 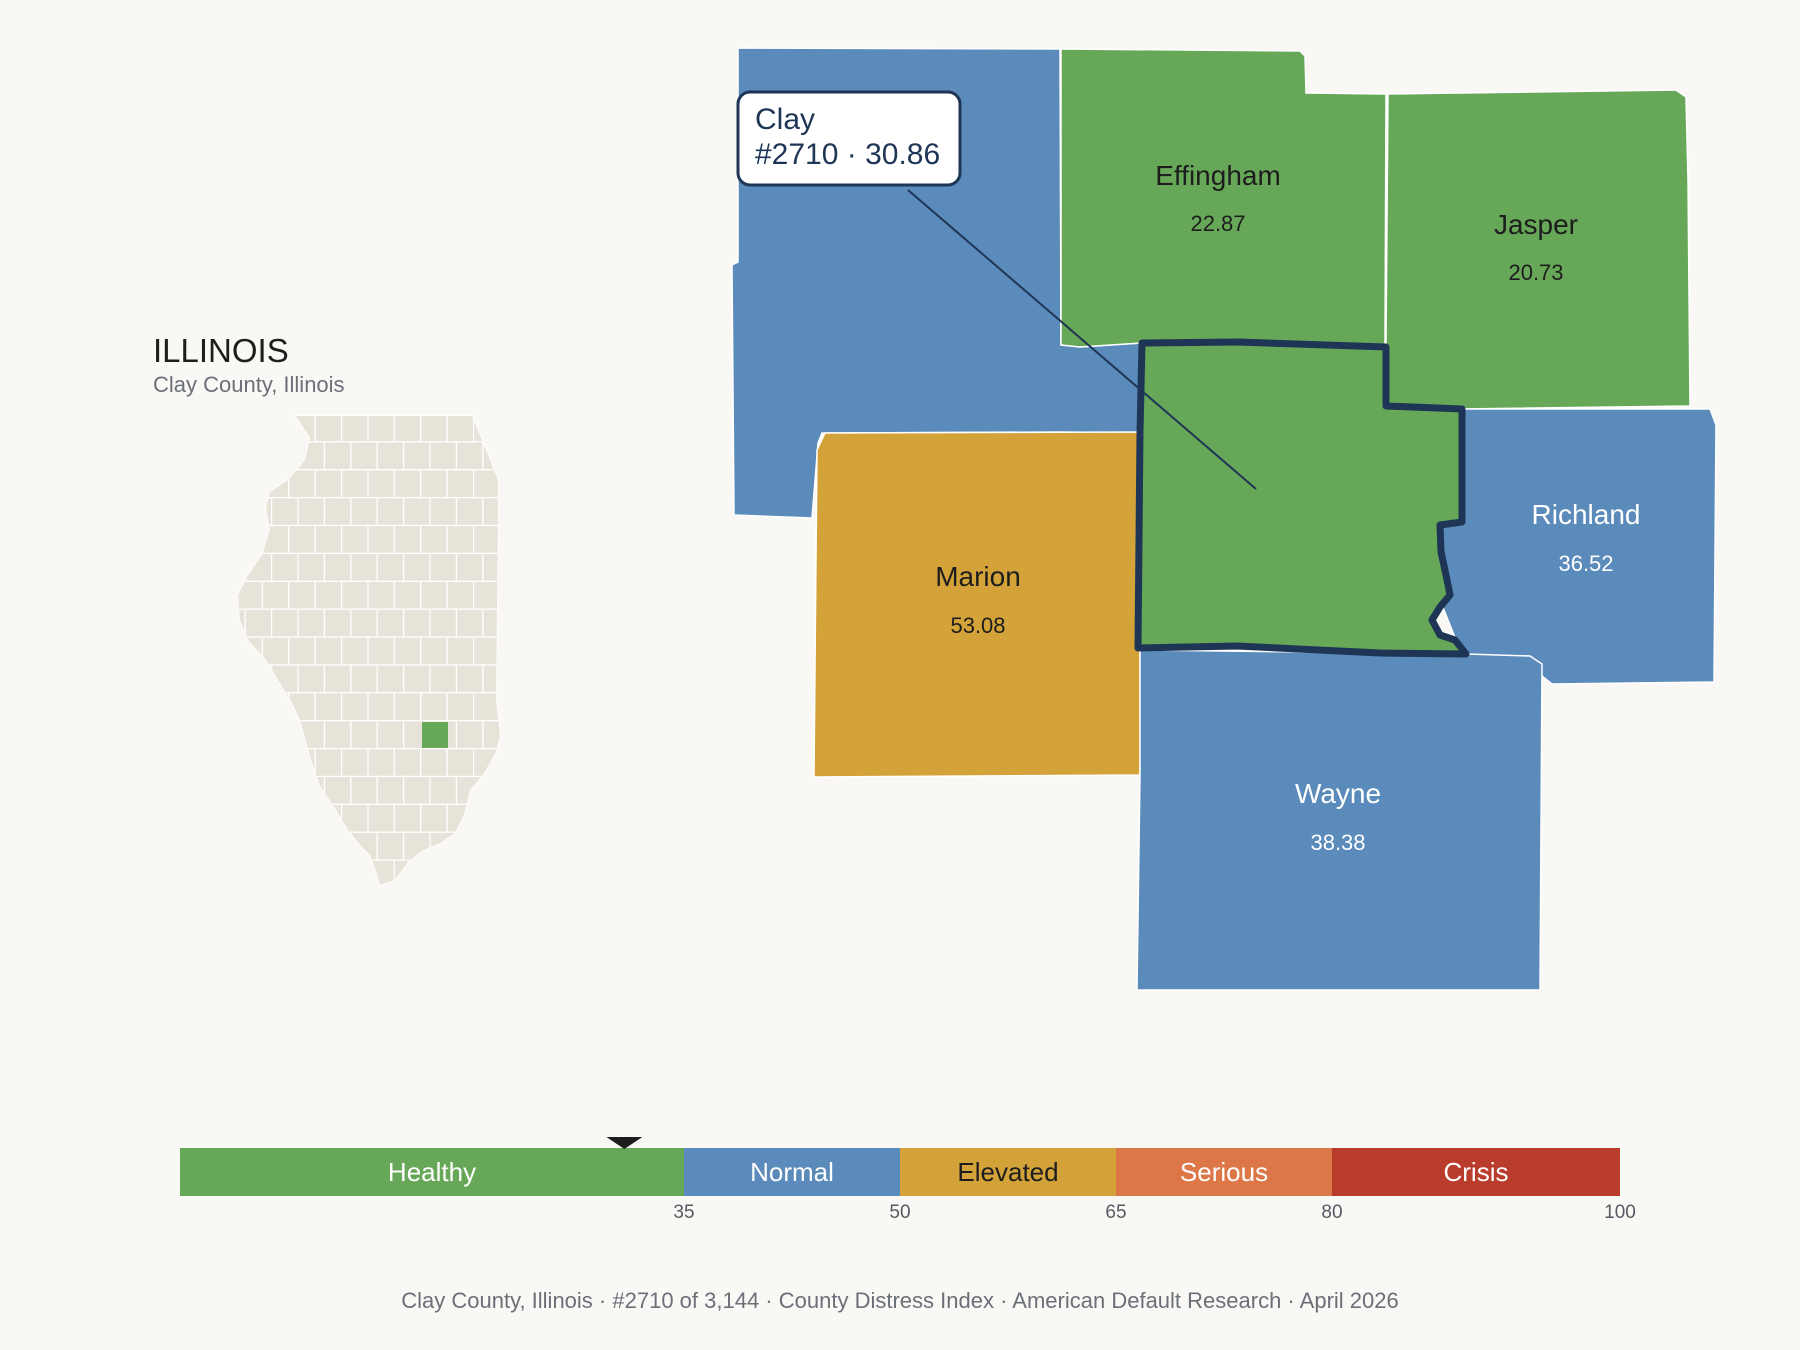 I want to click on legend-band-crisis, so click(x=1476, y=1172).